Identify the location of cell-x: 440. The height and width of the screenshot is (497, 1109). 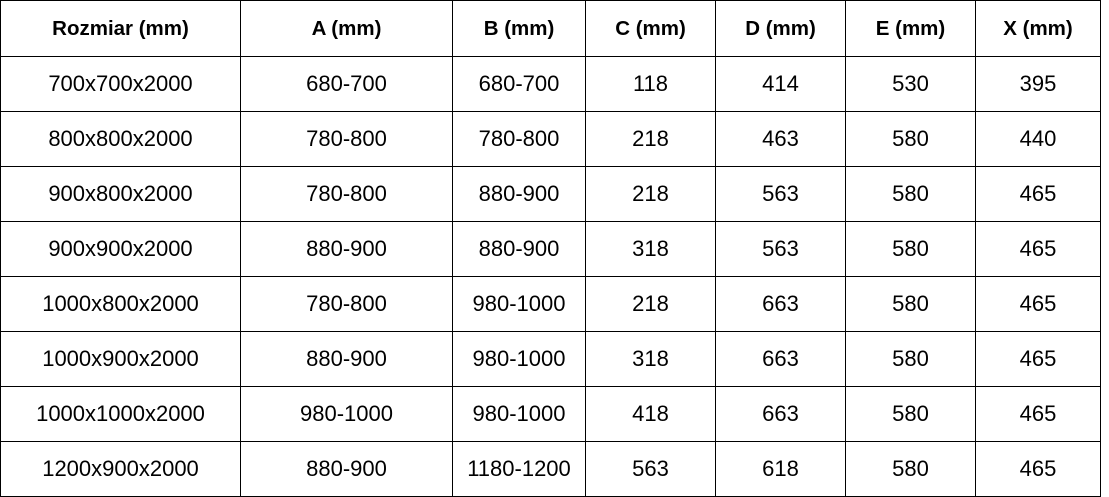
(1038, 139).